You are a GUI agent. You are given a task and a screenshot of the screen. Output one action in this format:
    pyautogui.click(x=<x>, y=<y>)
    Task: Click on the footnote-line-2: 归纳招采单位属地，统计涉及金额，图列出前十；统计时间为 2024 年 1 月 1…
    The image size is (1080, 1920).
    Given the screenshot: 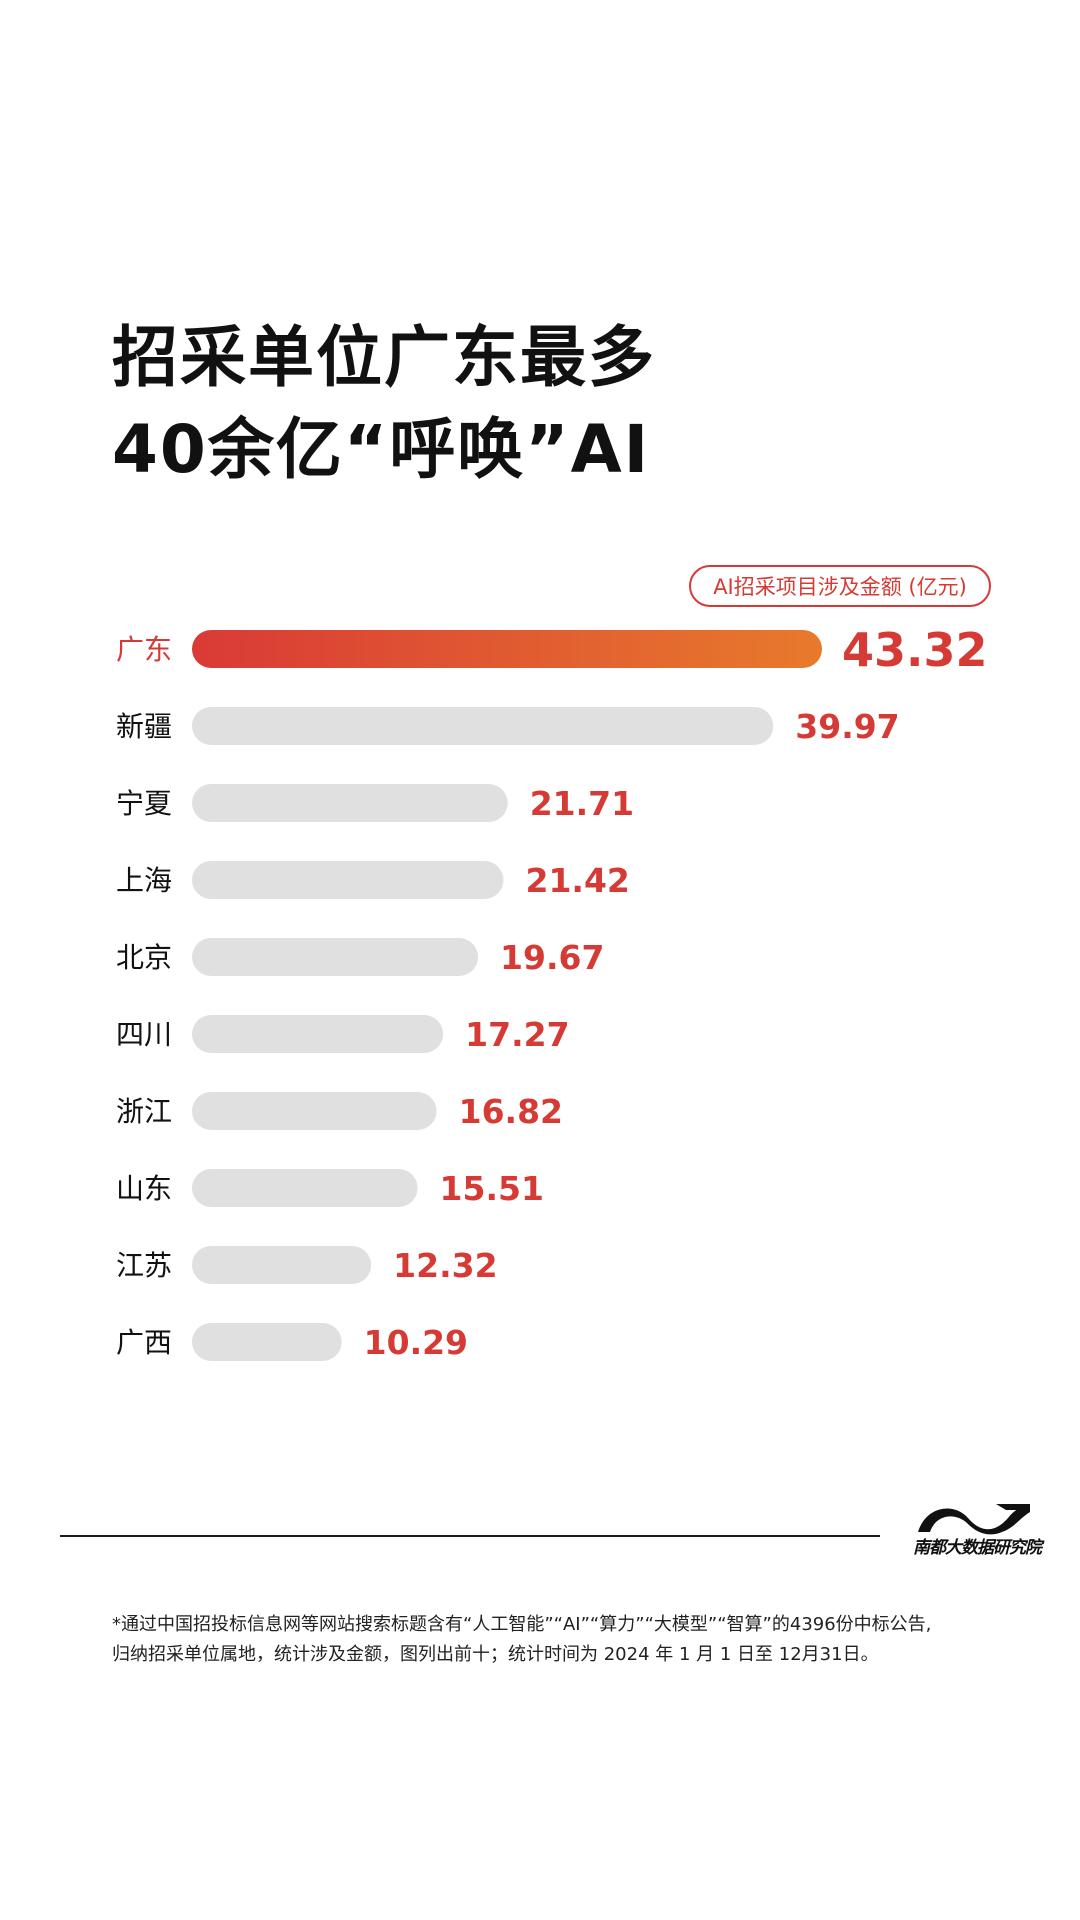 What is the action you would take?
    pyautogui.click(x=495, y=1654)
    